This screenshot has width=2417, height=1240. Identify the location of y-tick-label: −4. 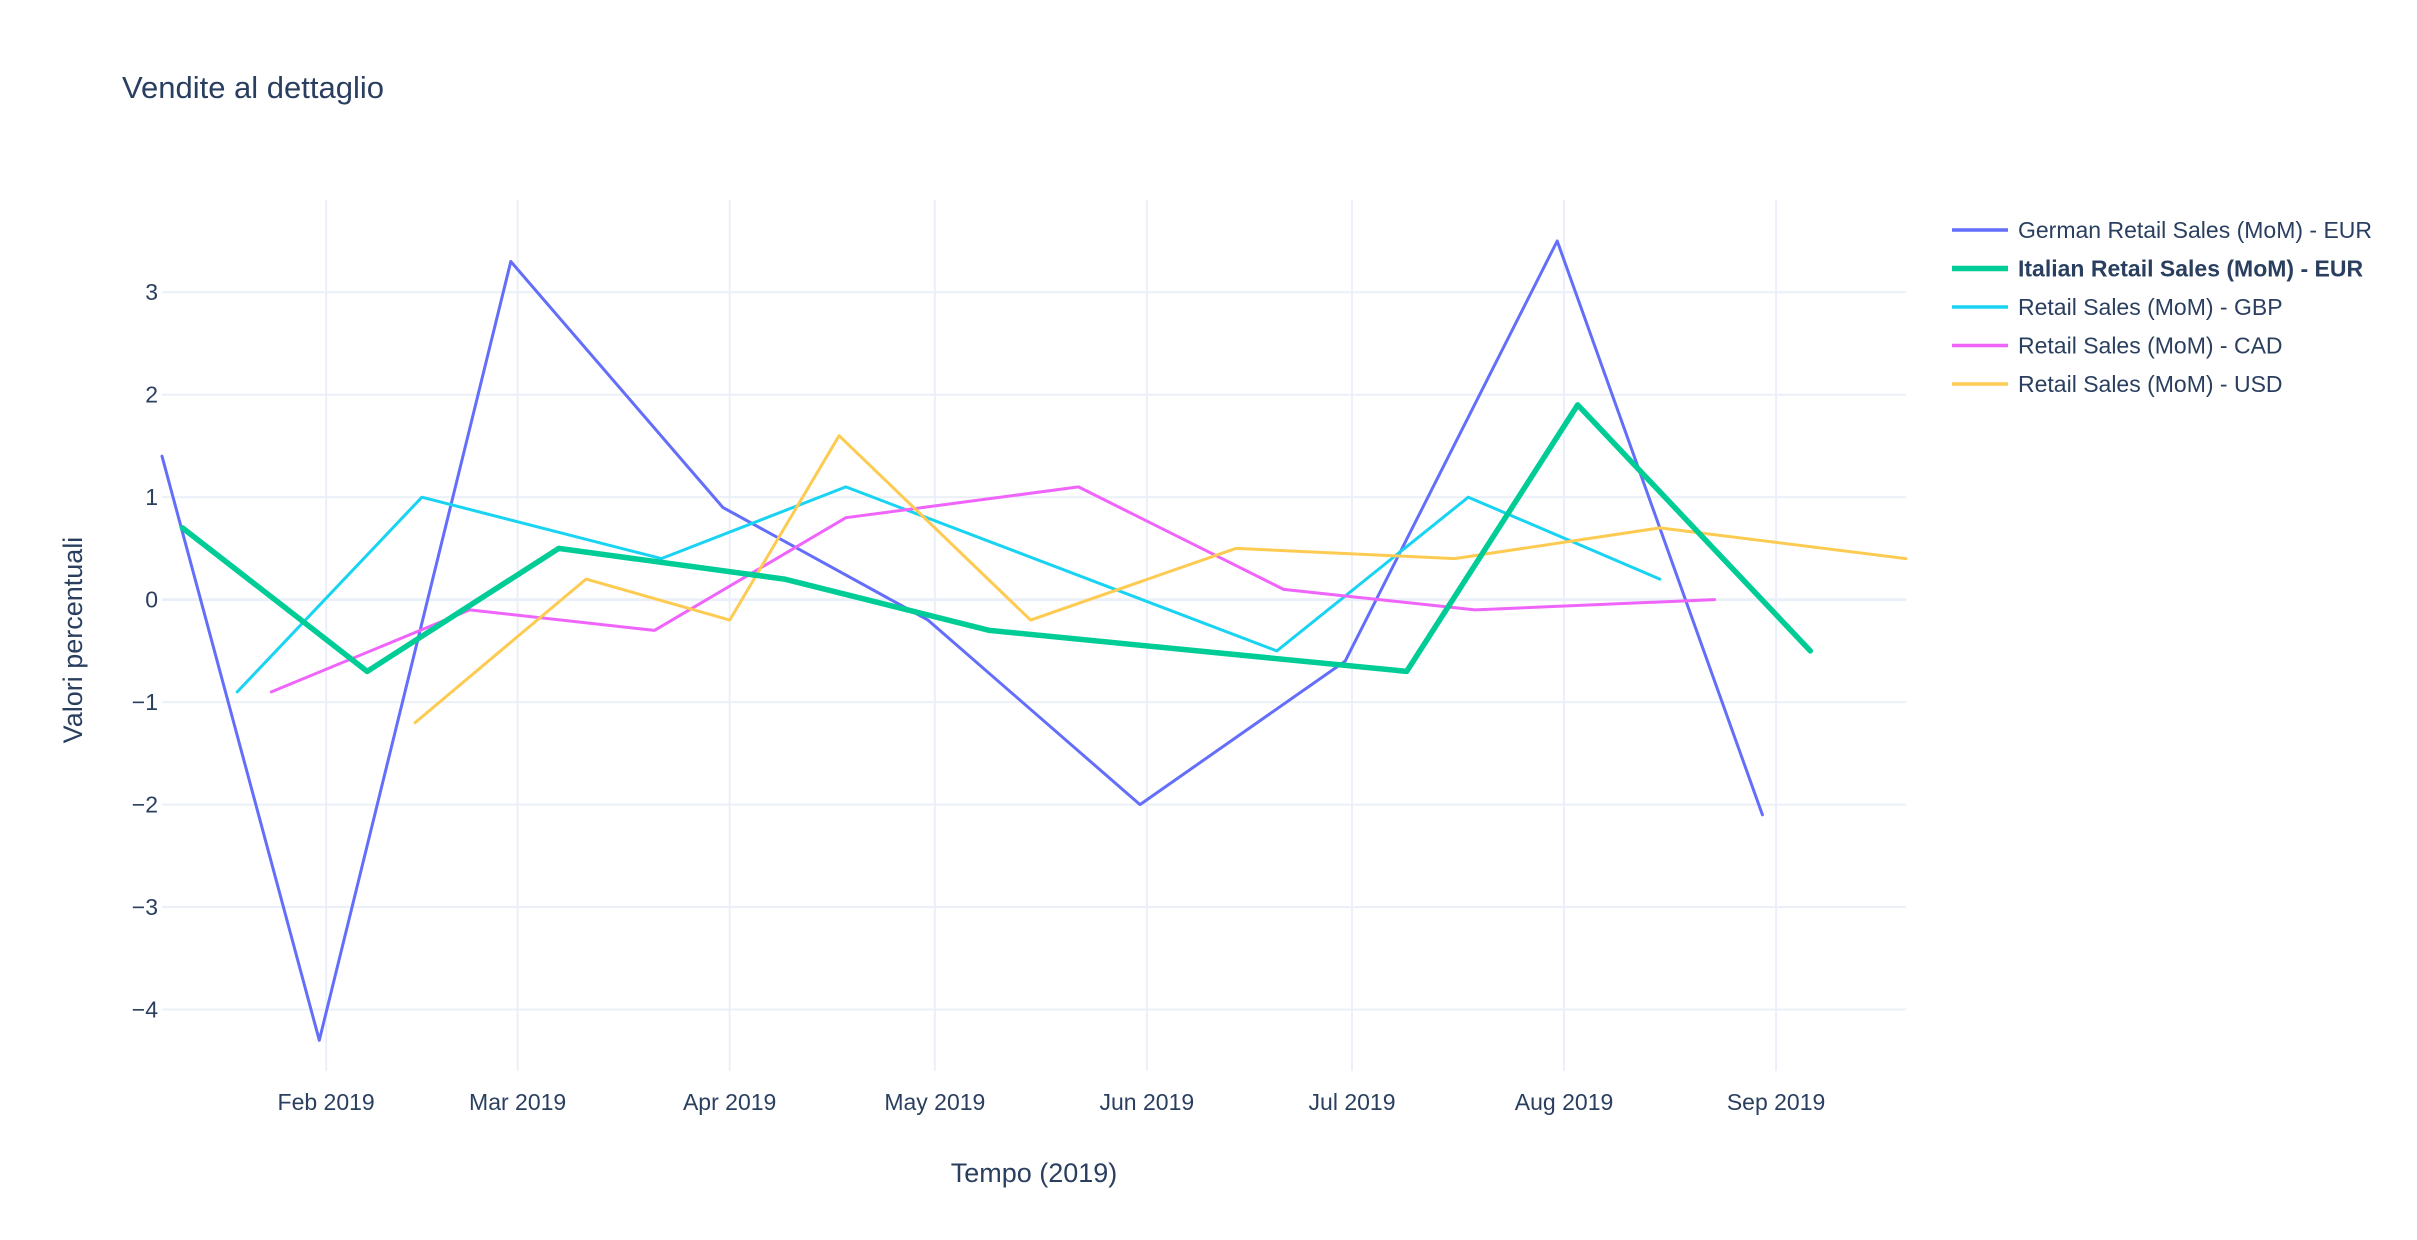
(145, 1010).